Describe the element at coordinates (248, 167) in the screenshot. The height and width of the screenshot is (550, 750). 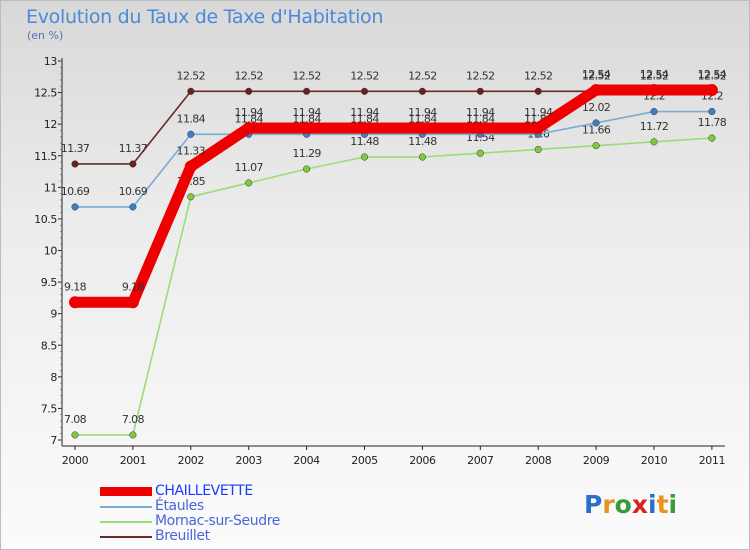
I see `data-label-mornac-sur-seudre: 11.07` at that location.